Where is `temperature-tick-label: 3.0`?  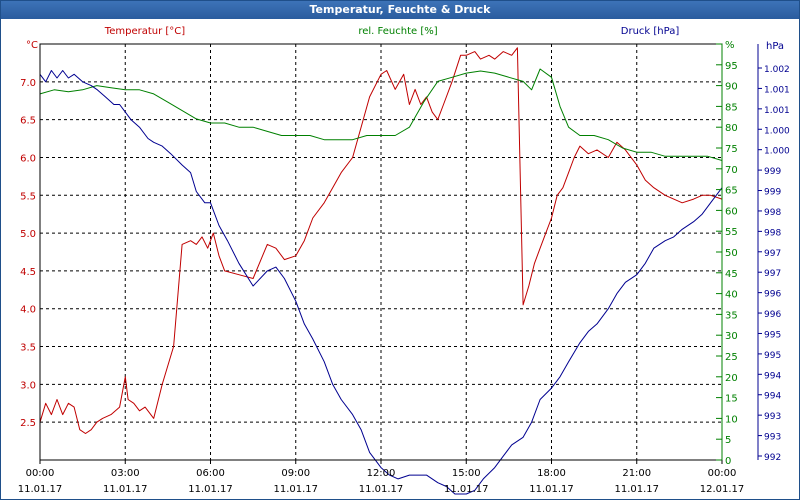 temperature-tick-label: 3.0 is located at coordinates (28, 385).